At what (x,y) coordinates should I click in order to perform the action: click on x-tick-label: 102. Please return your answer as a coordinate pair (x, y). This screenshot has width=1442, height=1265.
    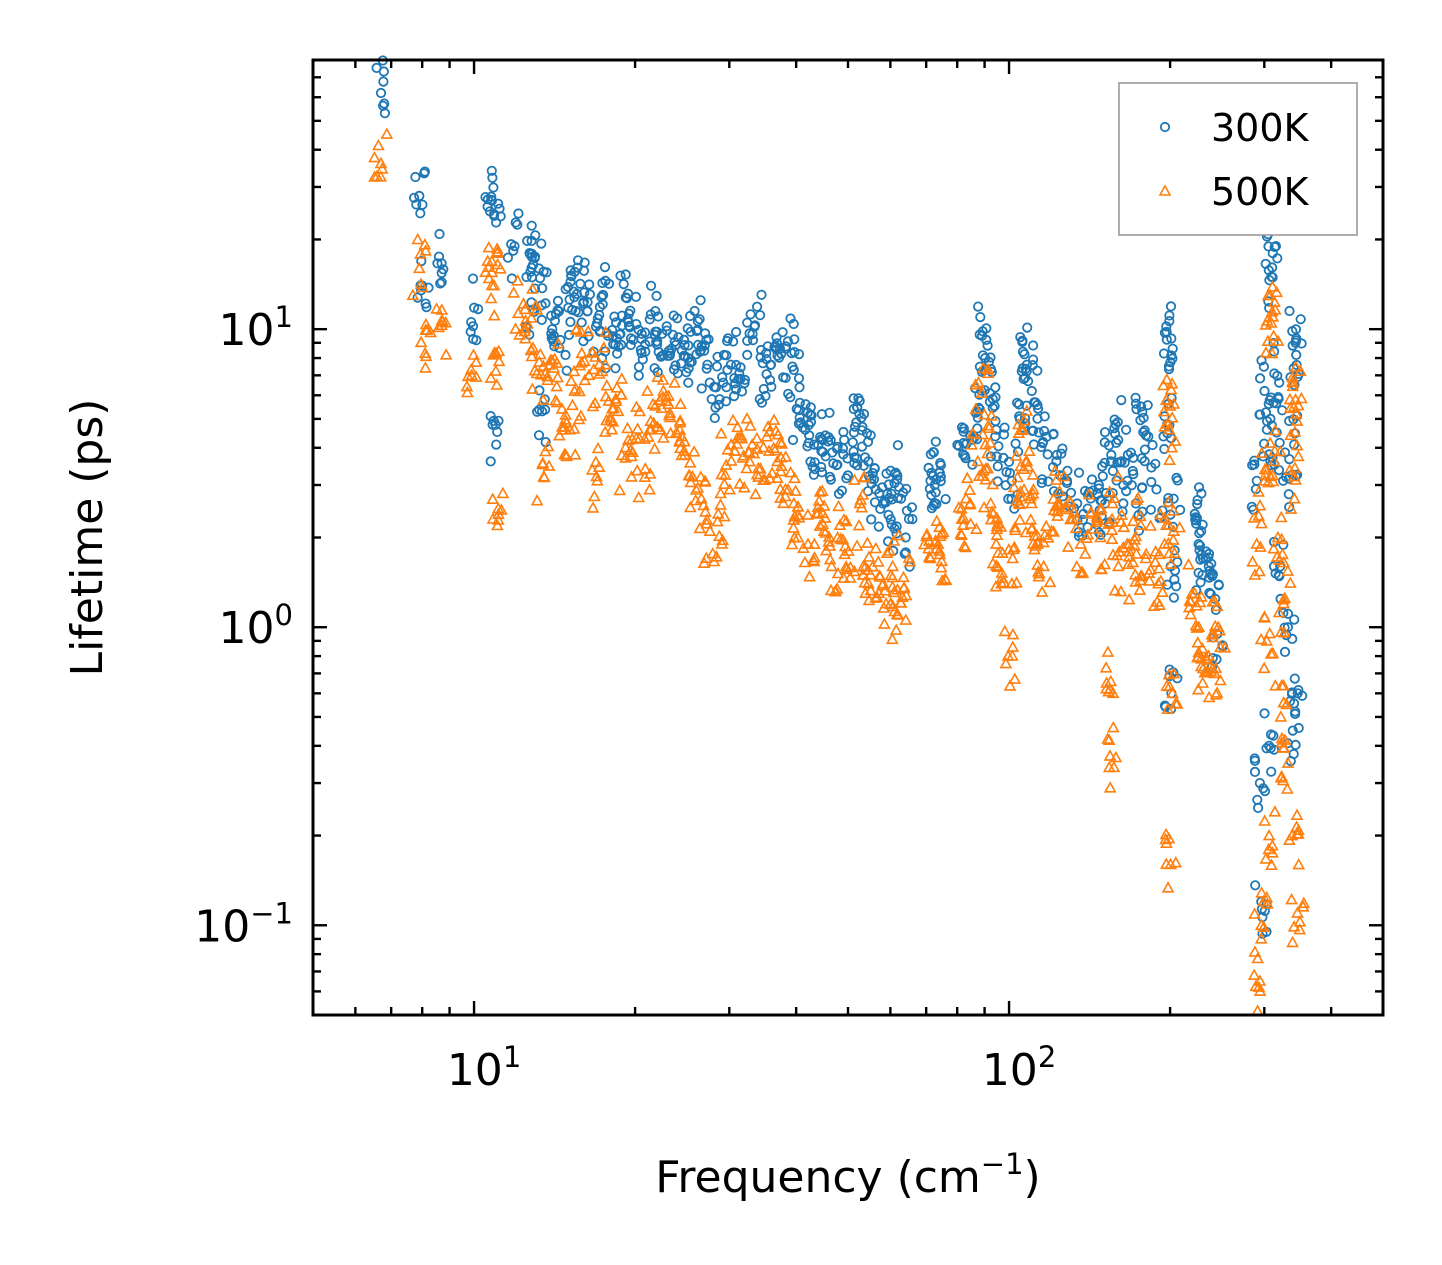
    Looking at the image, I should click on (1019, 1068).